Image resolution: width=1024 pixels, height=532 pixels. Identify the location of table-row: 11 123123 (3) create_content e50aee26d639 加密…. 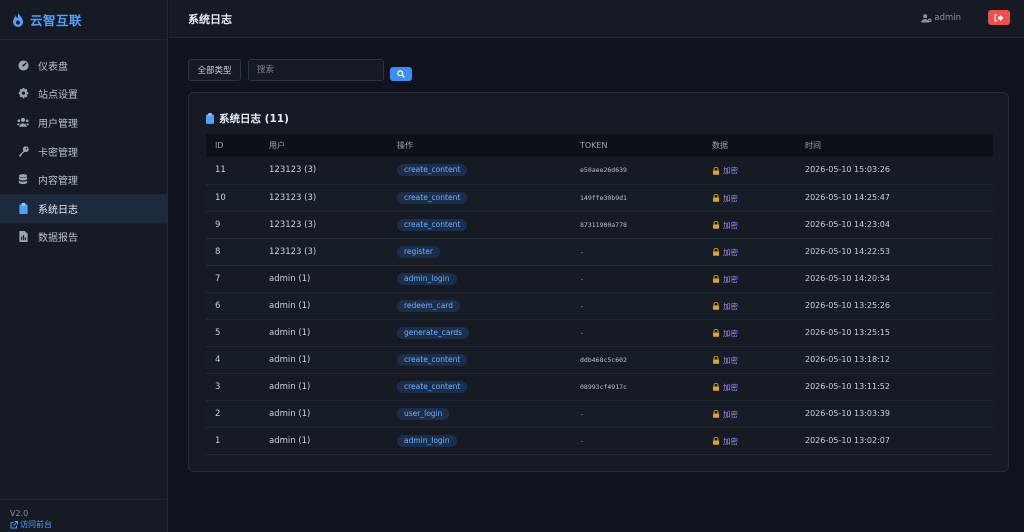
(599, 170).